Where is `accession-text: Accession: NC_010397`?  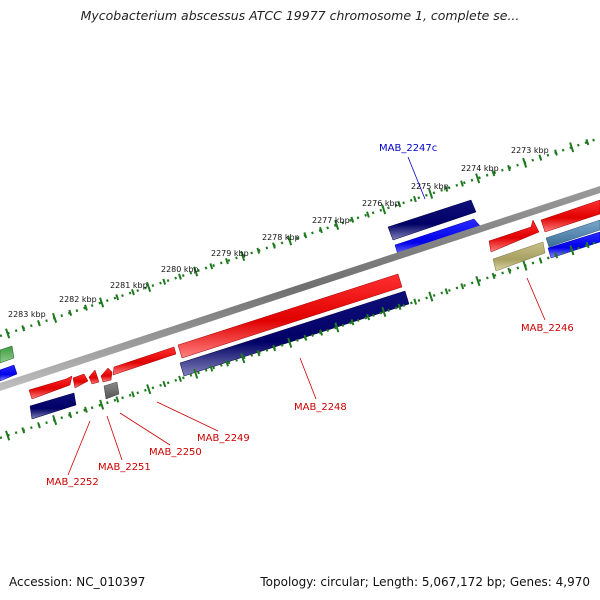 accession-text: Accession: NC_010397 is located at coordinates (77, 582).